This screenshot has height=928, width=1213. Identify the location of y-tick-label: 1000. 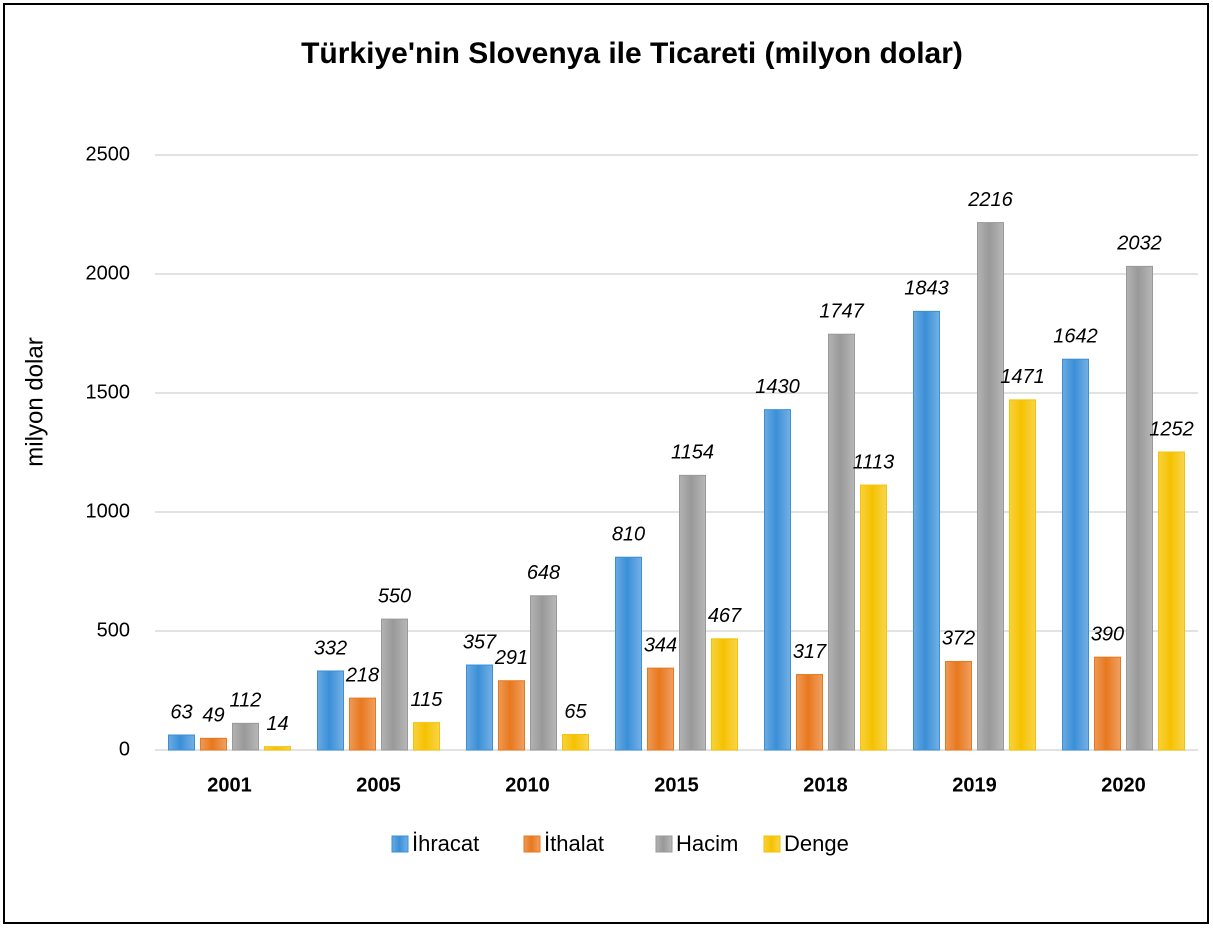
(108, 511).